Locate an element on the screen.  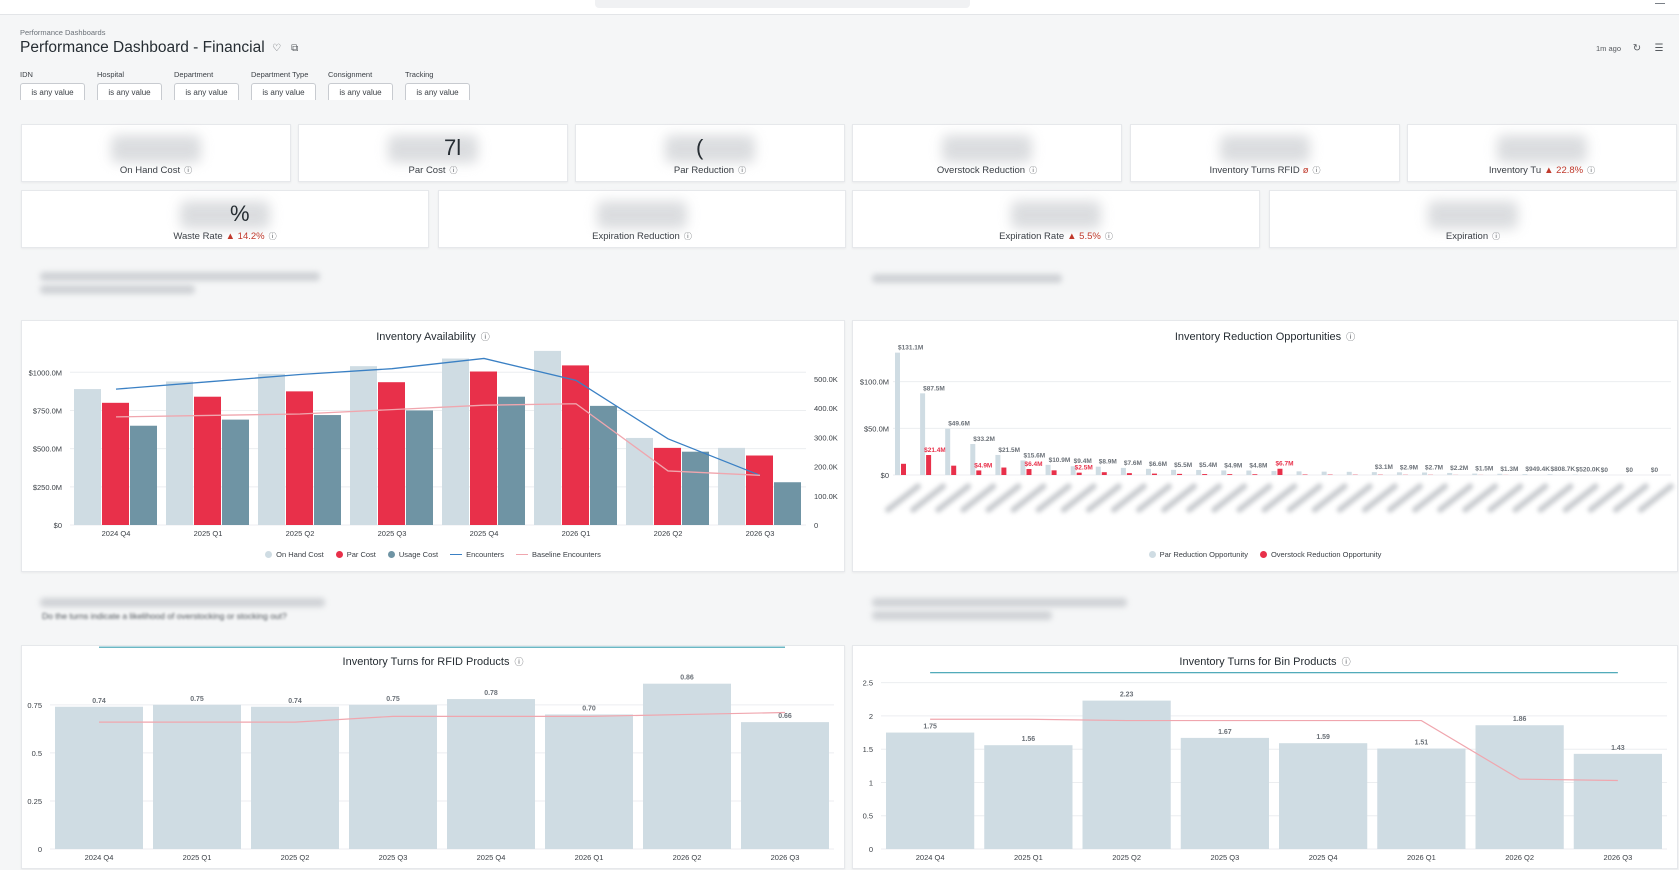
y-tick-label: $500.0M is located at coordinates (47, 449).